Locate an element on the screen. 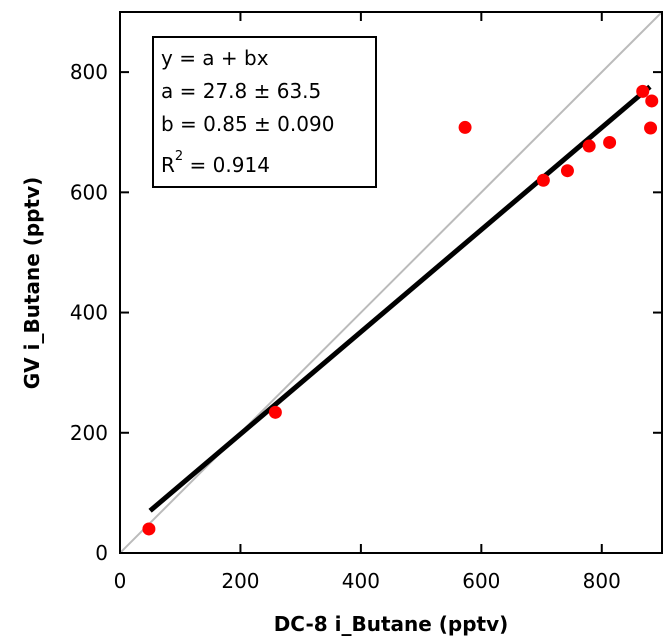 Image resolution: width=664 pixels, height=641 pixels. y-tick-label: 800 is located at coordinates (89, 72).